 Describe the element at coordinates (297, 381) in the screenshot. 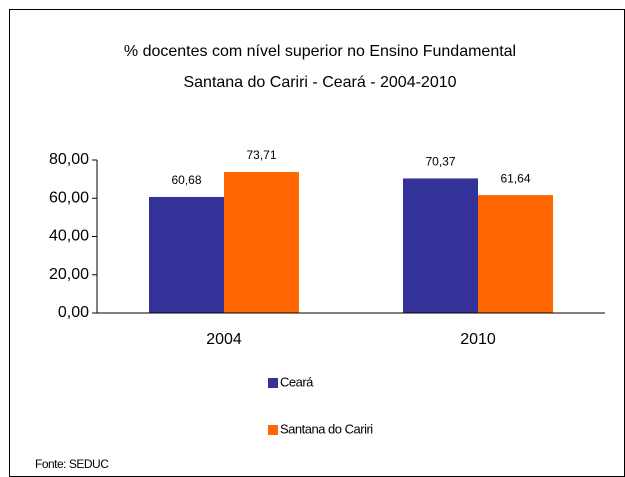

I see `legend-label: Ceará` at that location.